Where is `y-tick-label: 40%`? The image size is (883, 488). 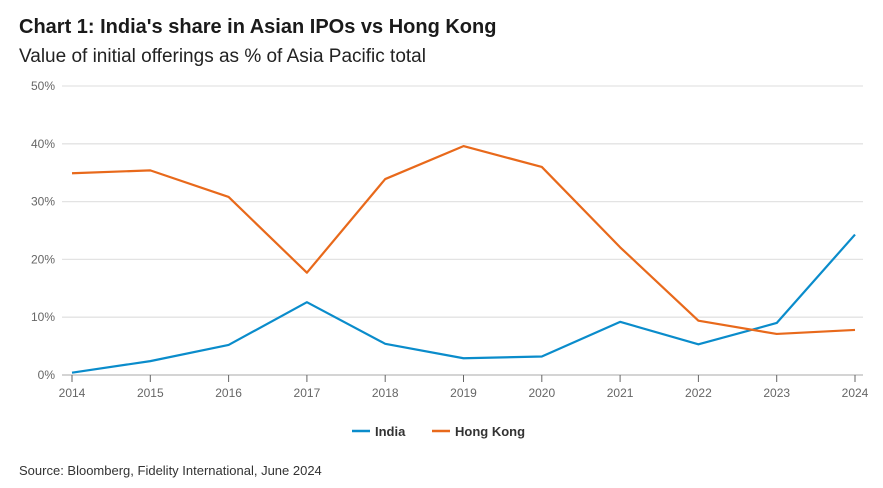
y-tick-label: 40% is located at coordinates (43, 144).